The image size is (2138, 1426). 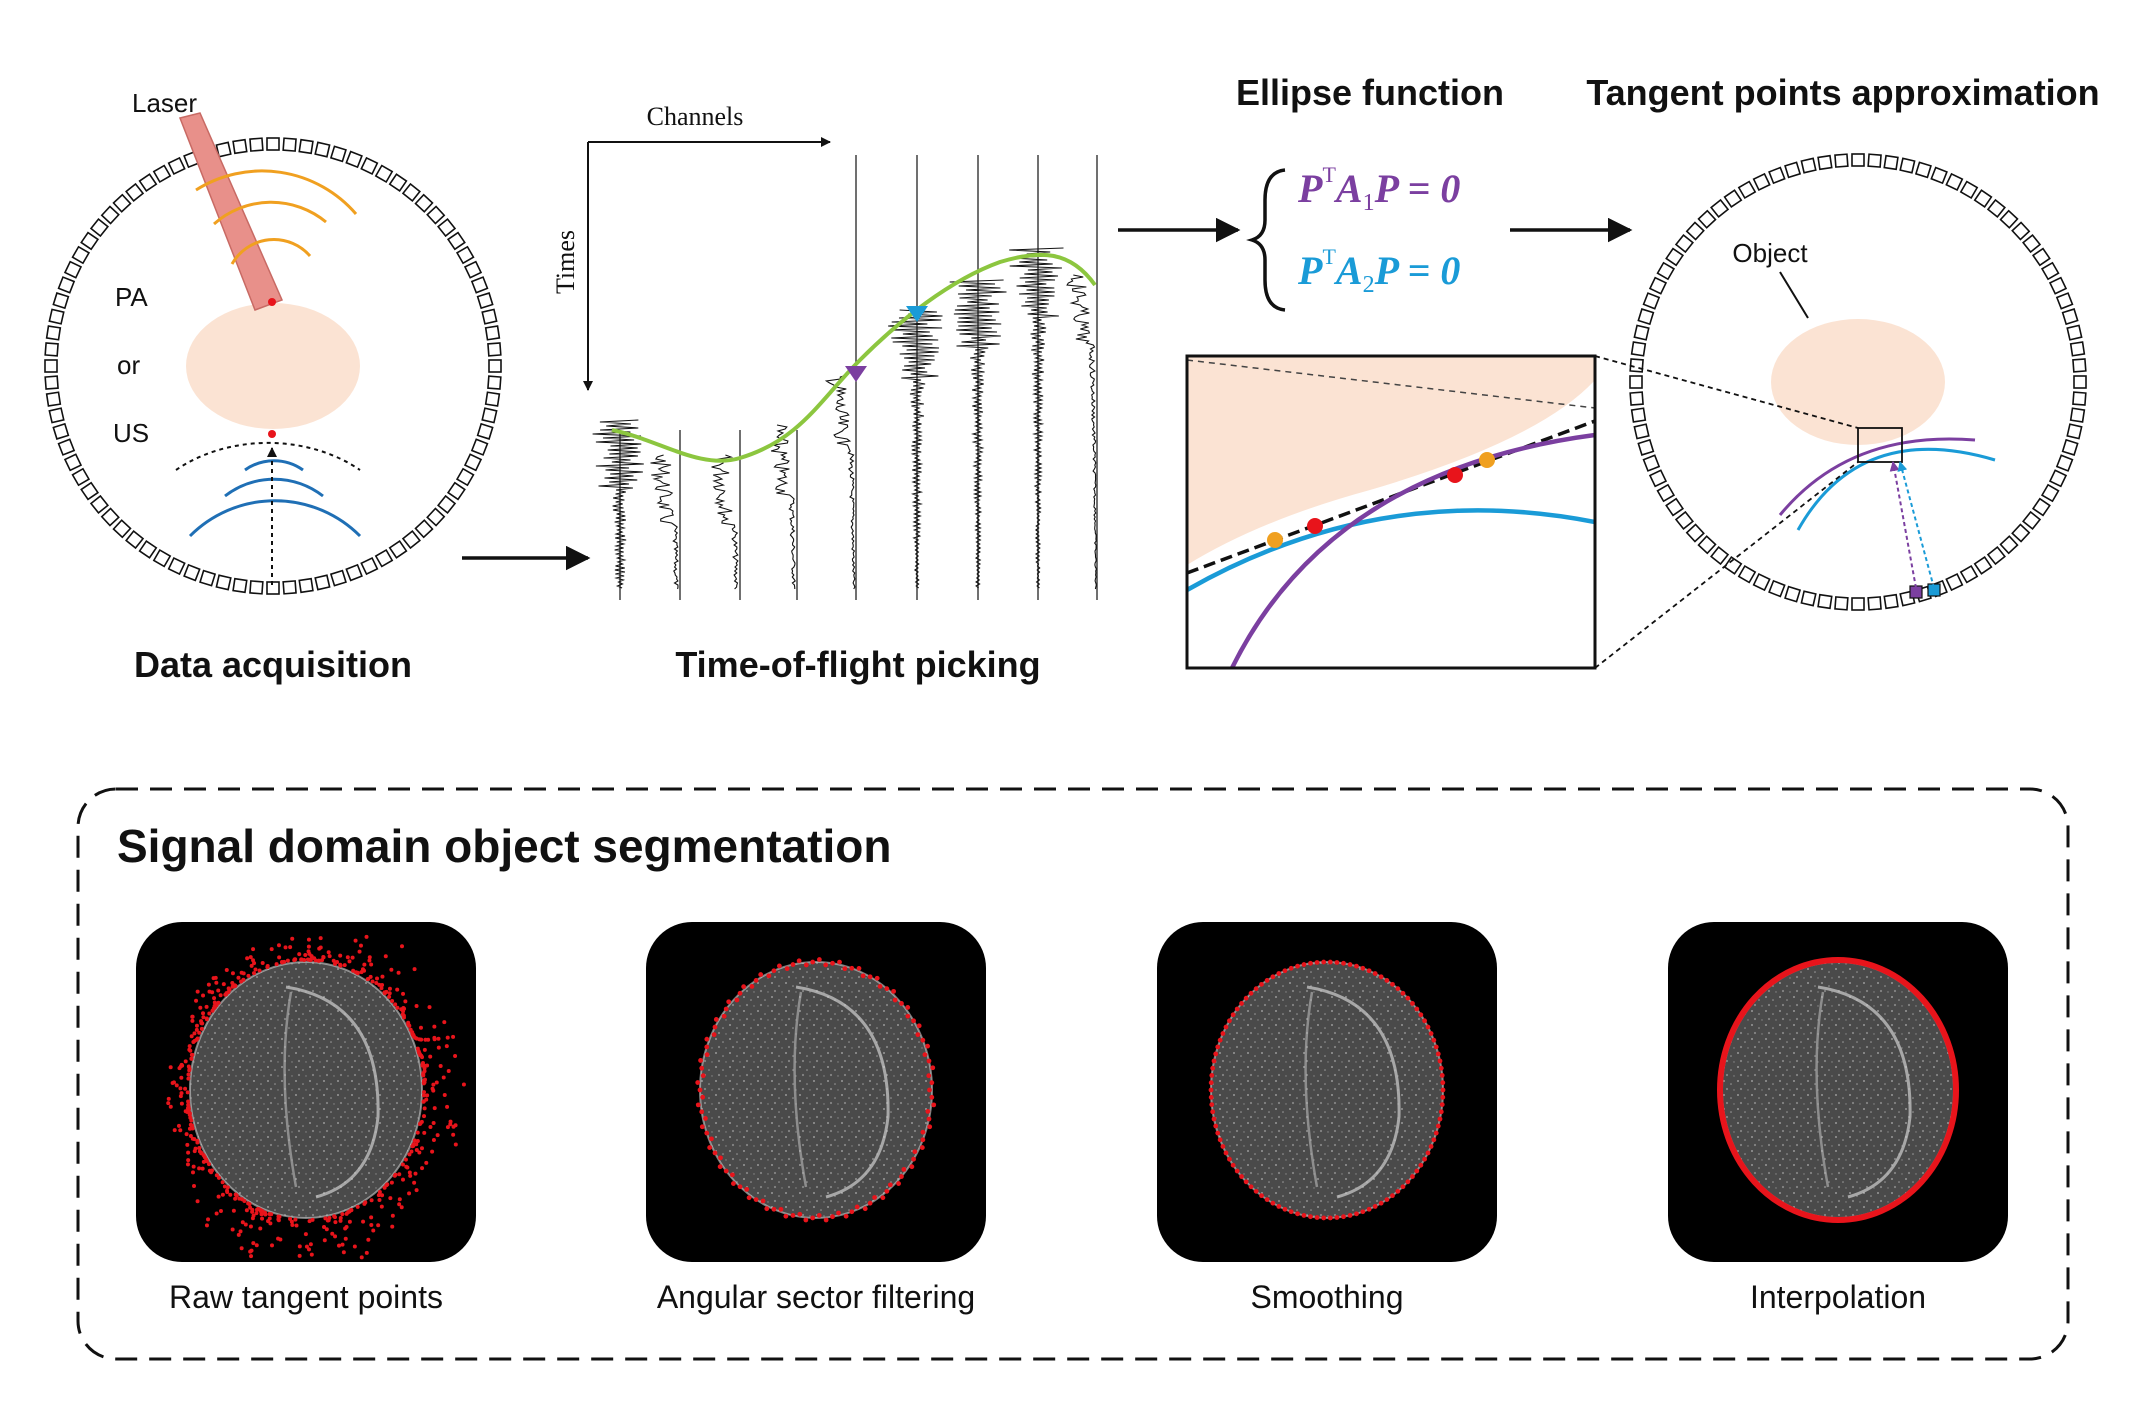 What do you see at coordinates (316, 1097) in the screenshot?
I see `raw-tangent-scatter` at bounding box center [316, 1097].